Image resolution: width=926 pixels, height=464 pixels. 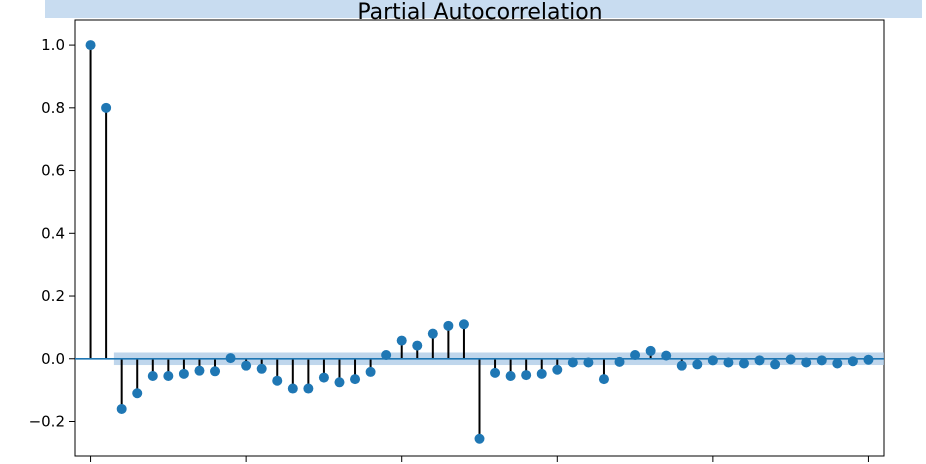 I want to click on title-bar, so click(x=483, y=9).